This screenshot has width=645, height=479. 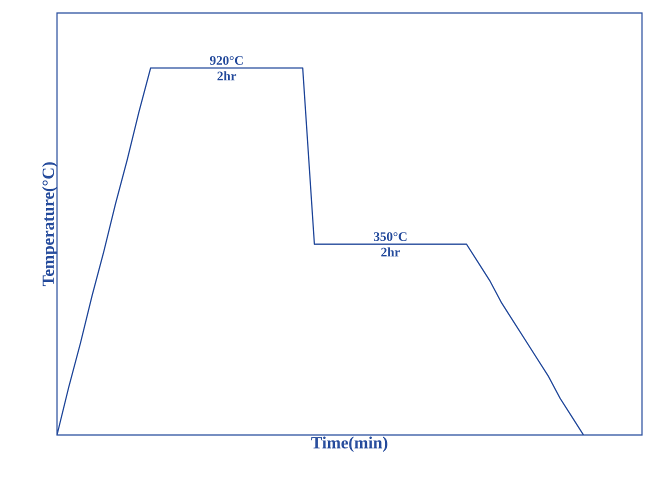 I want to click on x-axis-title: Time(min), so click(x=349, y=444).